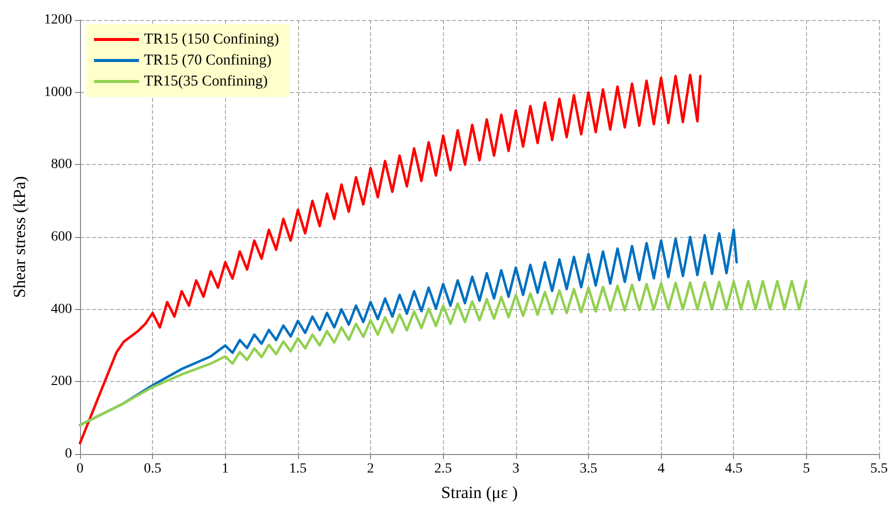  I want to click on y-tick-label: 800, so click(61, 164).